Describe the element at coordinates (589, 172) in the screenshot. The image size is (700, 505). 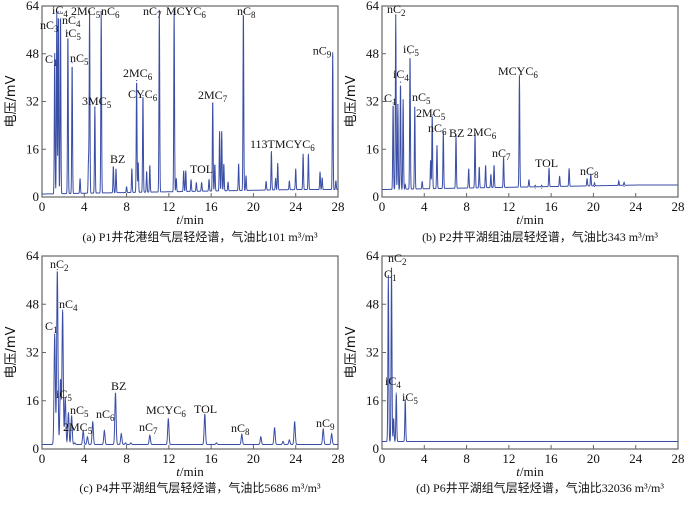
I see `peak-label: nC8` at that location.